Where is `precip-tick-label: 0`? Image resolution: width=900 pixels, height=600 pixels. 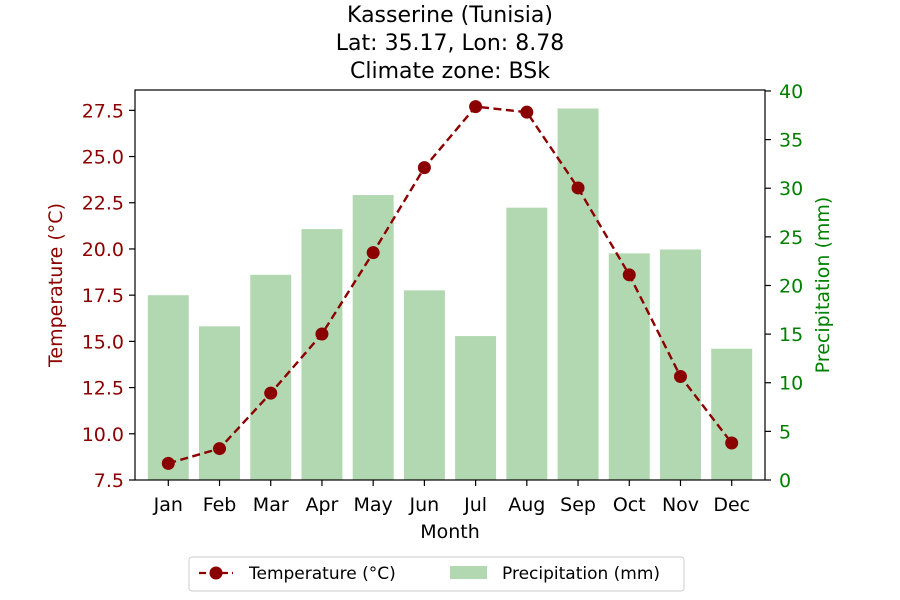
precip-tick-label: 0 is located at coordinates (785, 481).